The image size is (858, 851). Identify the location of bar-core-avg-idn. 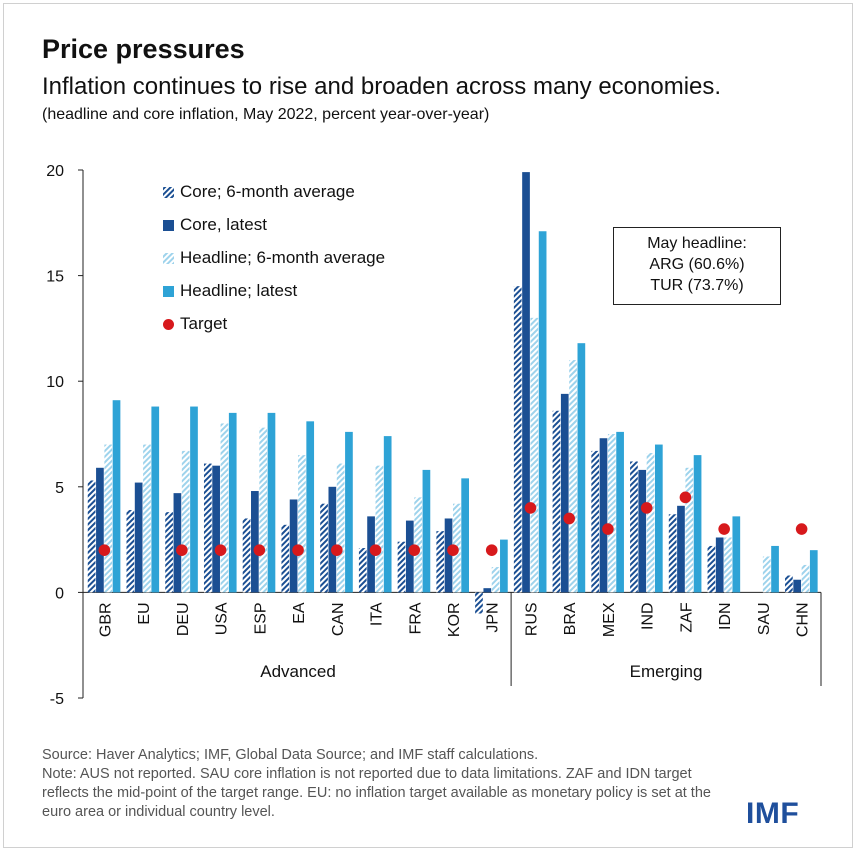
(711, 569).